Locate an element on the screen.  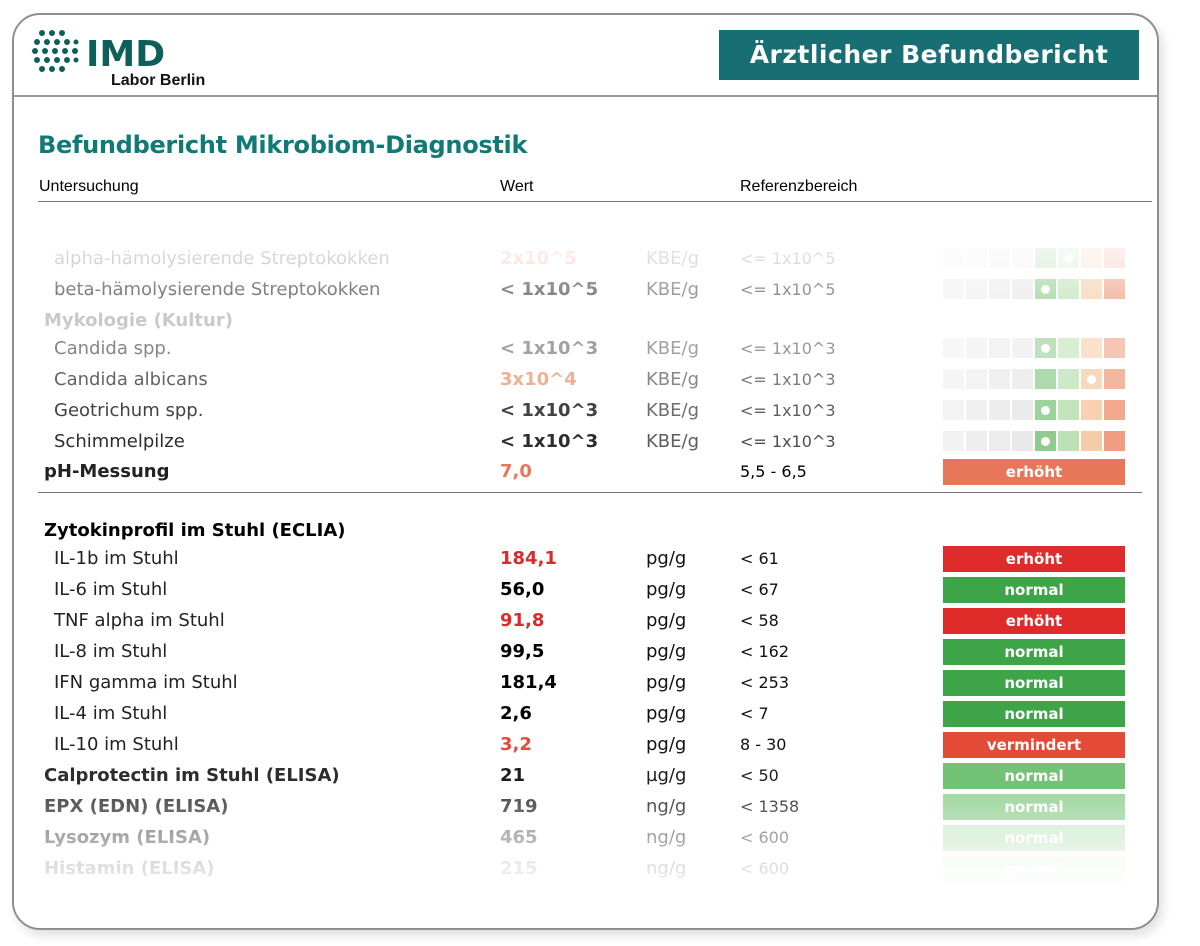
row-value: < 1x10^3 is located at coordinates (549, 410).